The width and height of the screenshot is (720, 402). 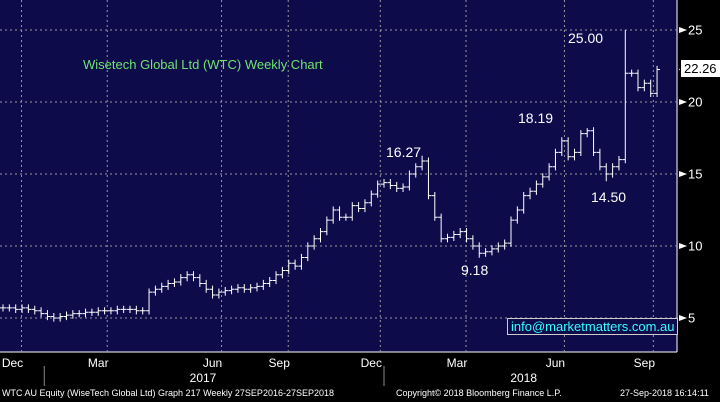 I want to click on x-tick-label: Dec, so click(x=12, y=363).